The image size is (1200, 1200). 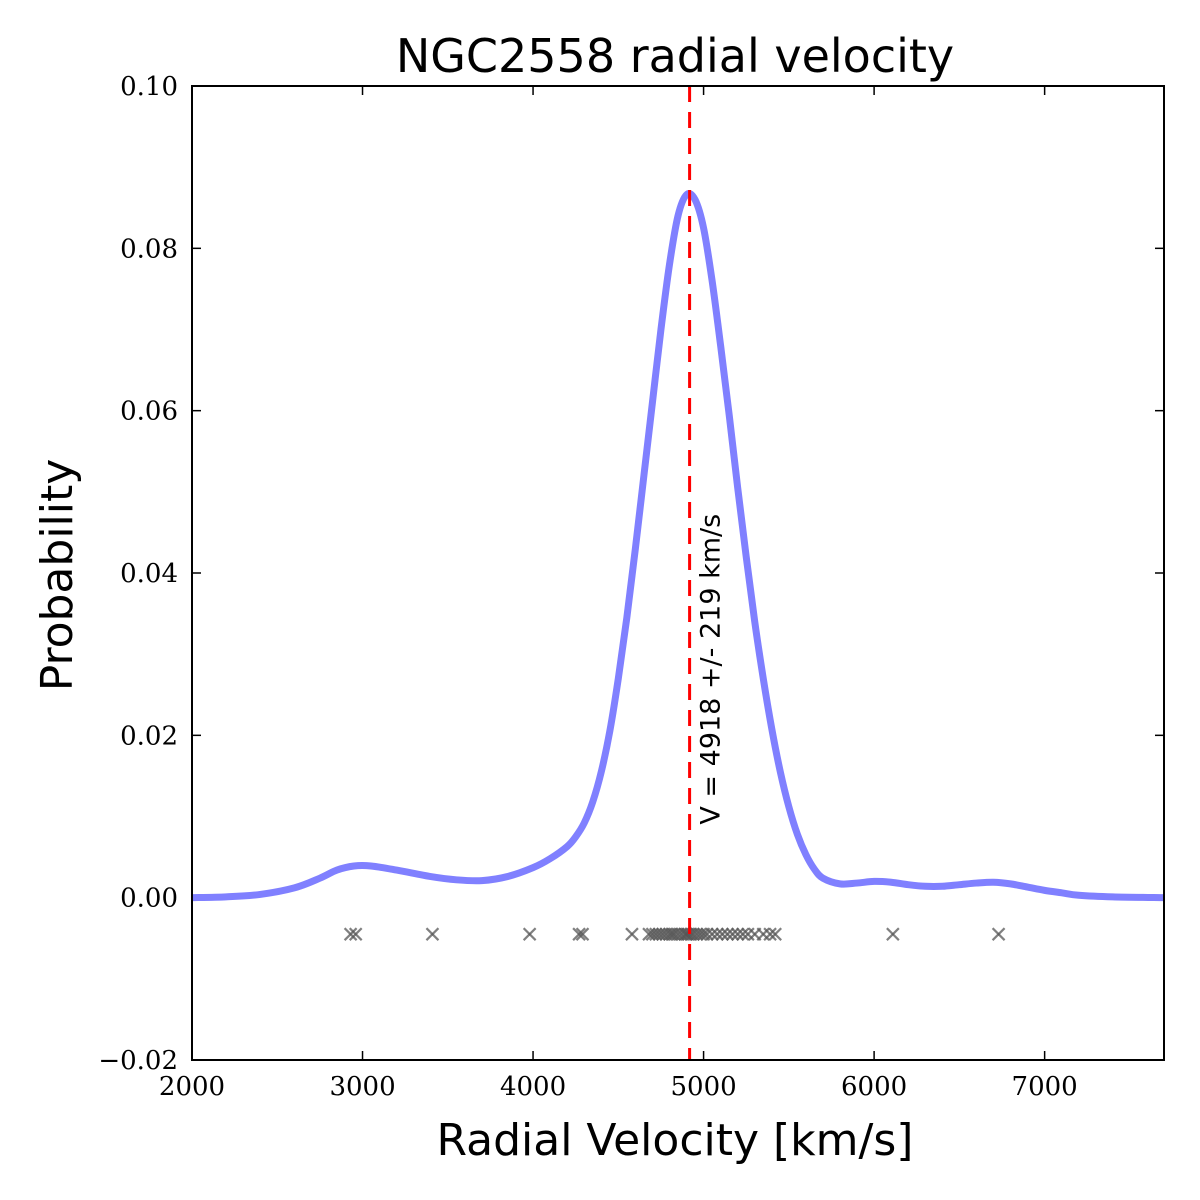 What do you see at coordinates (533, 1087) in the screenshot?
I see `x-tick-label: 4000` at bounding box center [533, 1087].